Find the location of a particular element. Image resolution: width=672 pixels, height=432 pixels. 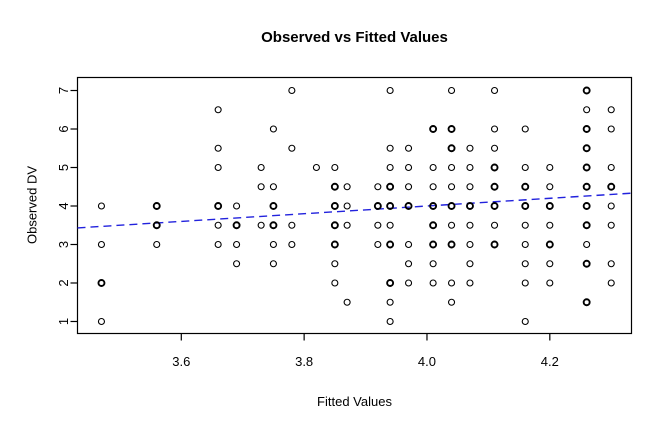

y-tick-label: 3 is located at coordinates (63, 244).